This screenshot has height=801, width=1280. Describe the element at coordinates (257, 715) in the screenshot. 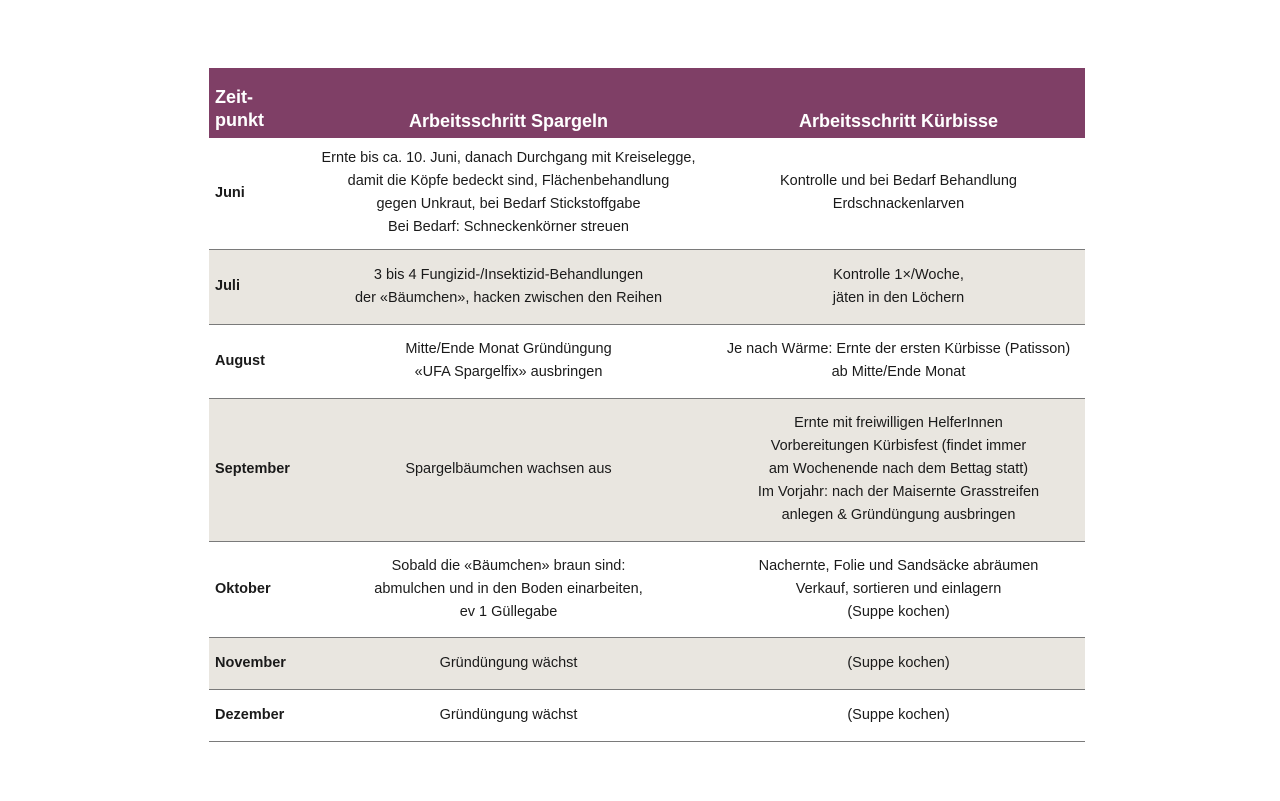

I see `month-cell: Dezember` at that location.